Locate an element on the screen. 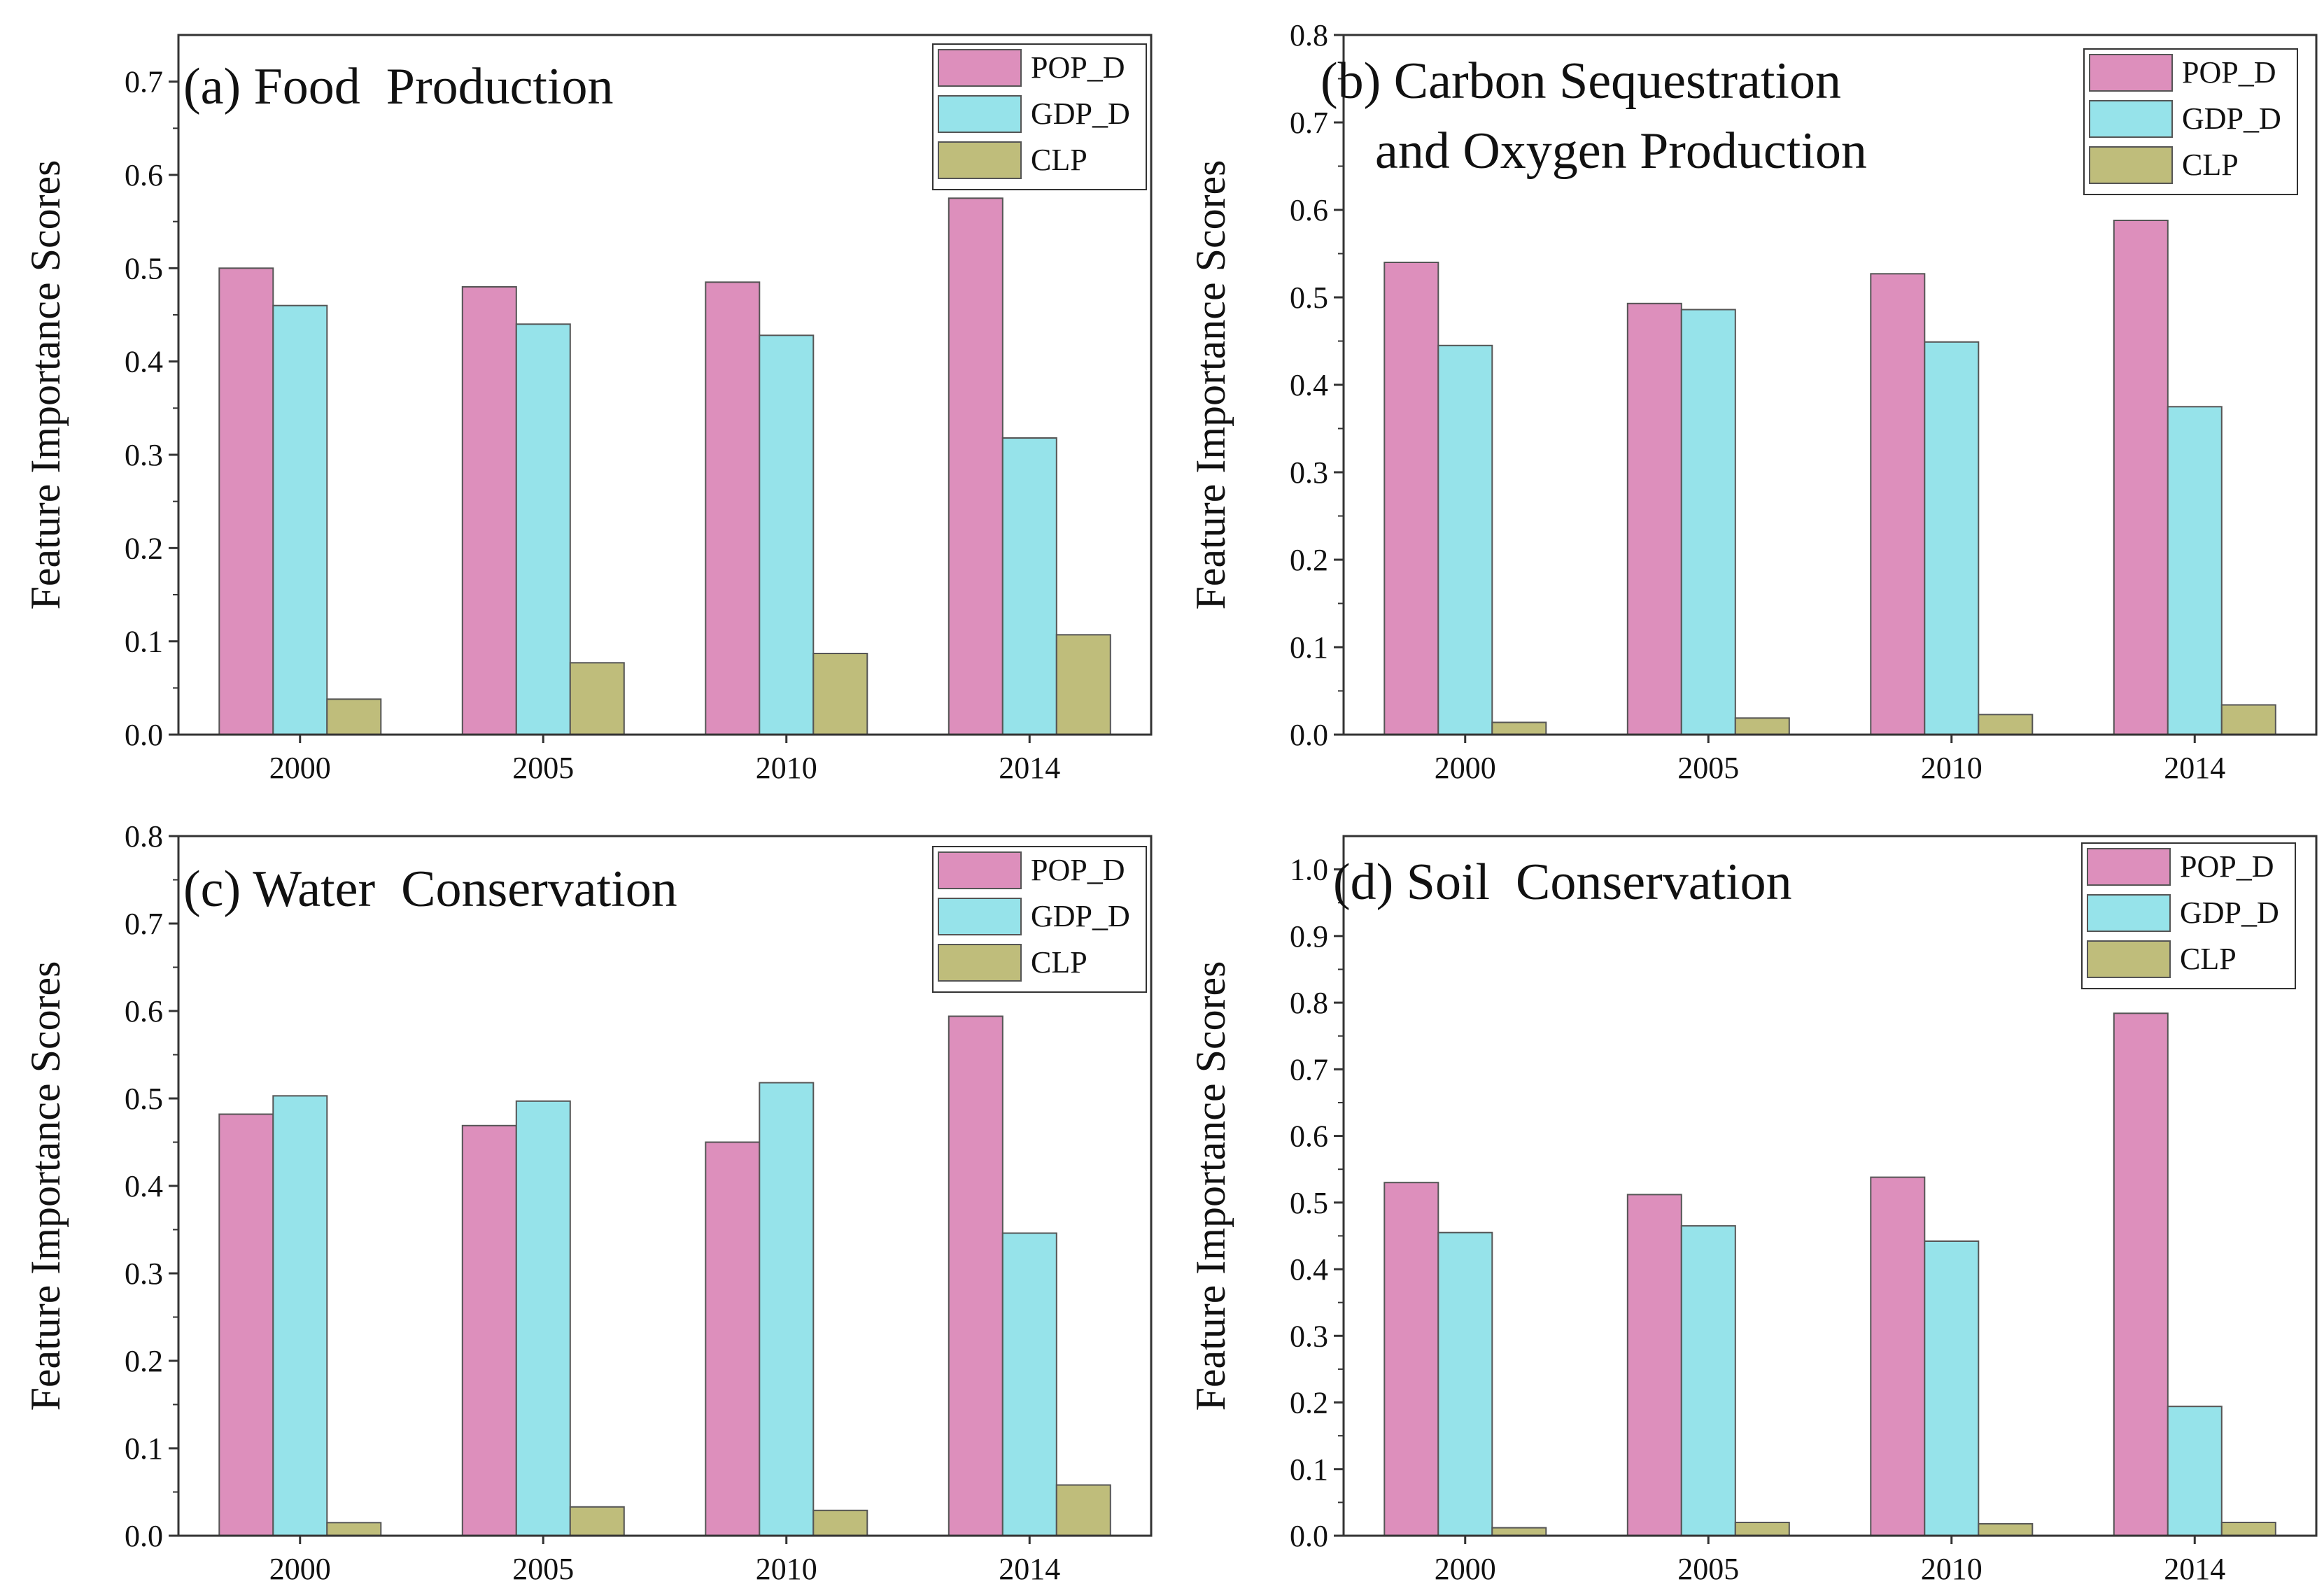 The image size is (2324, 1591). bar-clp-2000 is located at coordinates (1519, 1532).